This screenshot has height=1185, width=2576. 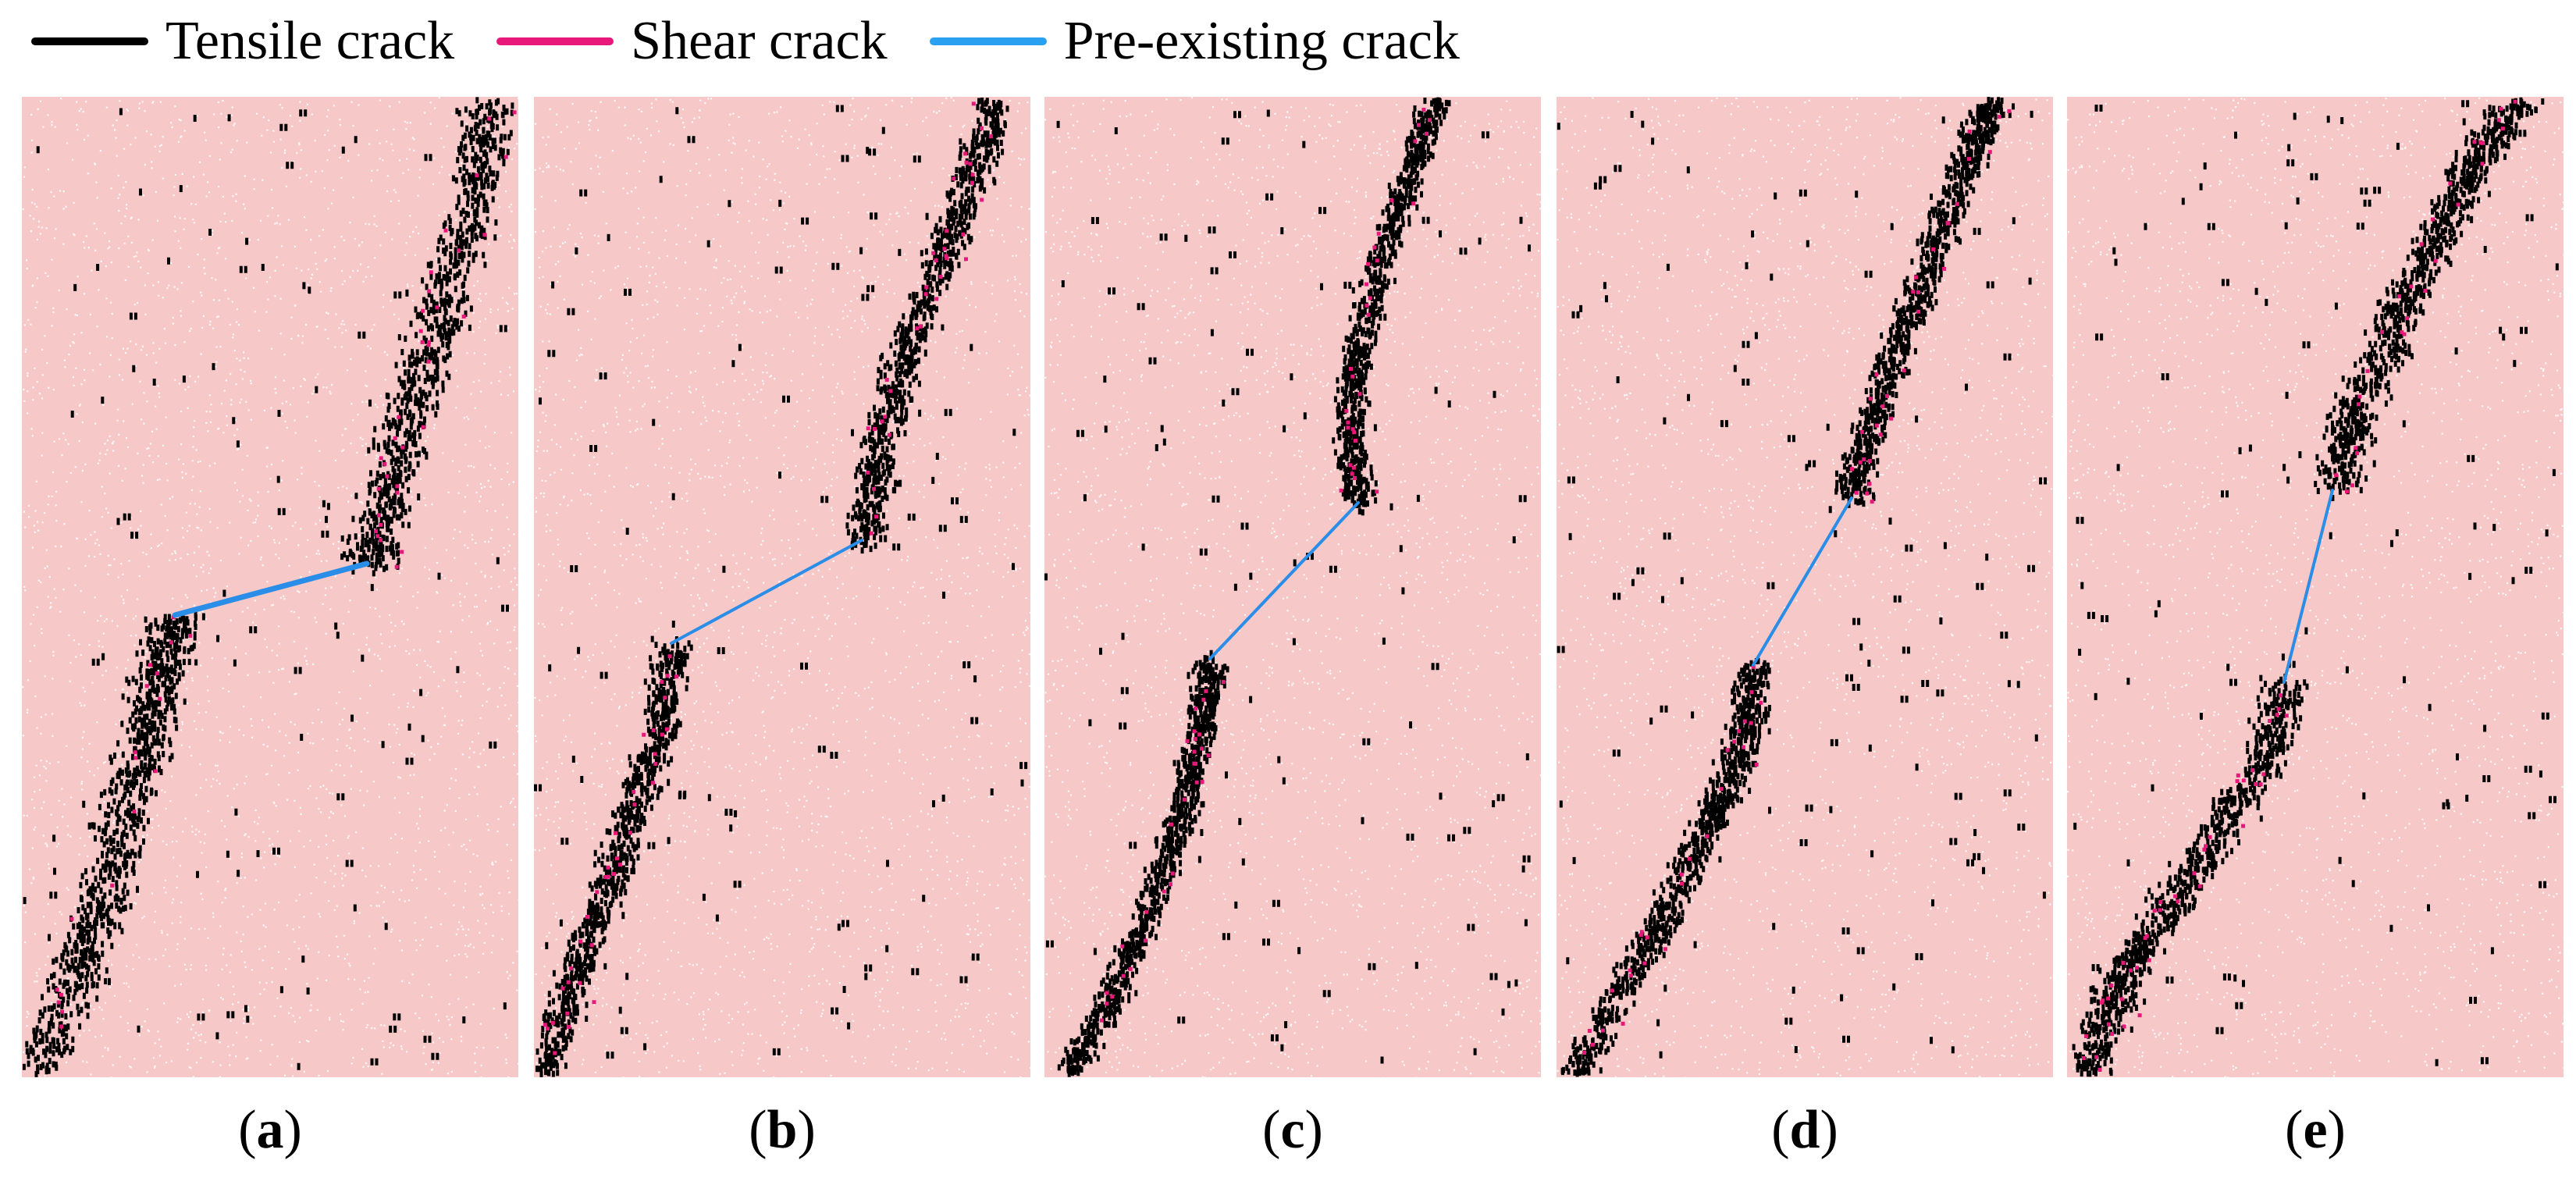 I want to click on panel-caption-e: (e), so click(x=2315, y=1130).